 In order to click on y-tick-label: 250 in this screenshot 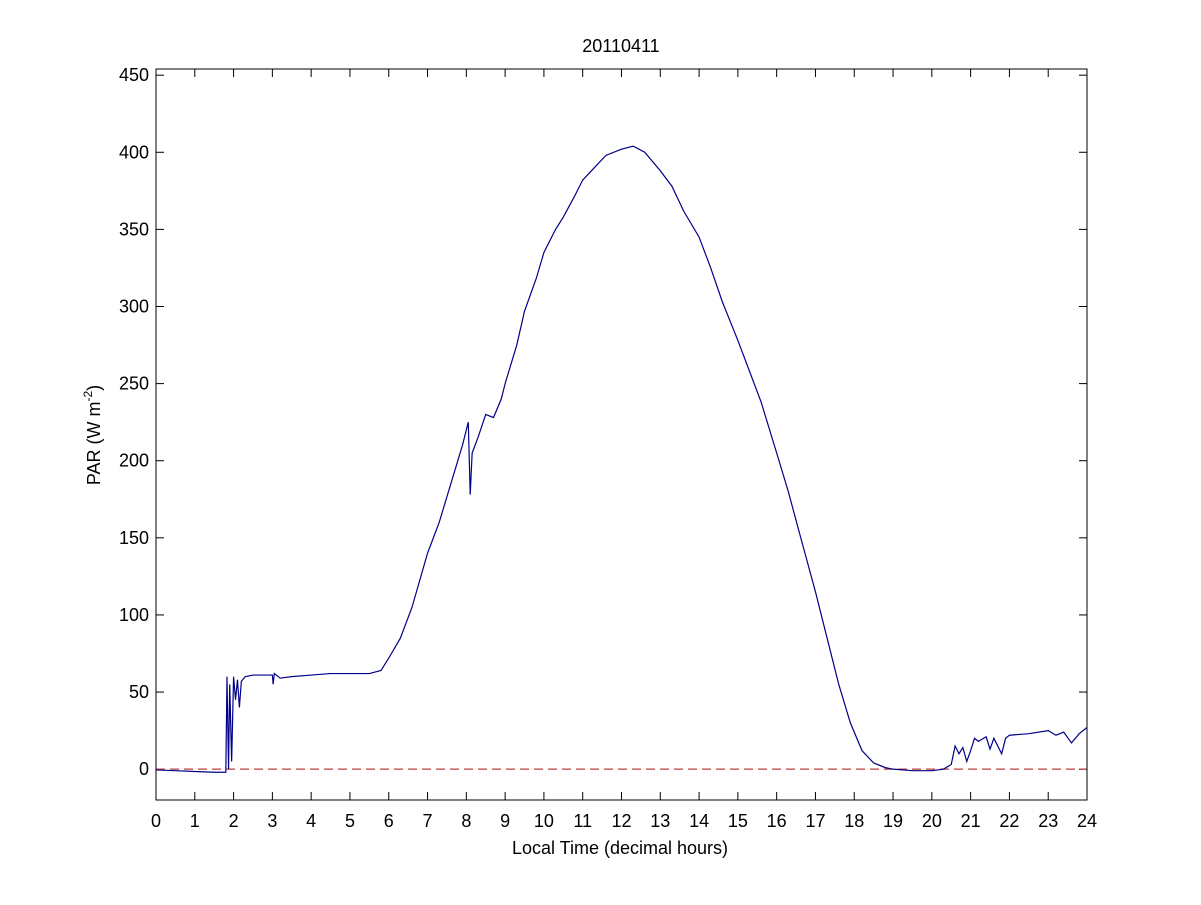, I will do `click(134, 384)`.